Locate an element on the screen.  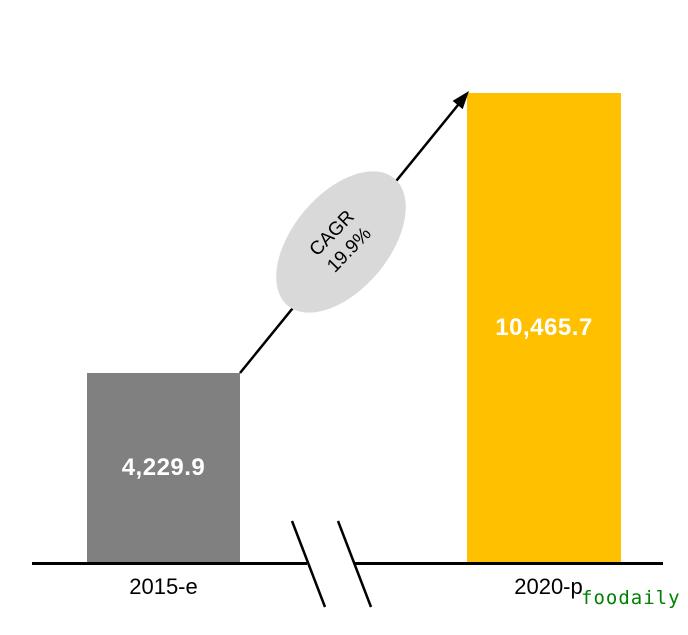
x-axis-baseline-right is located at coordinates (509, 563).